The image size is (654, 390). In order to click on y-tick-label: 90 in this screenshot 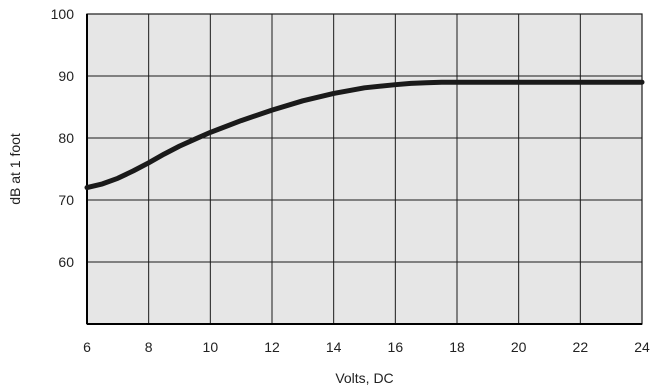, I will do `click(66, 76)`.